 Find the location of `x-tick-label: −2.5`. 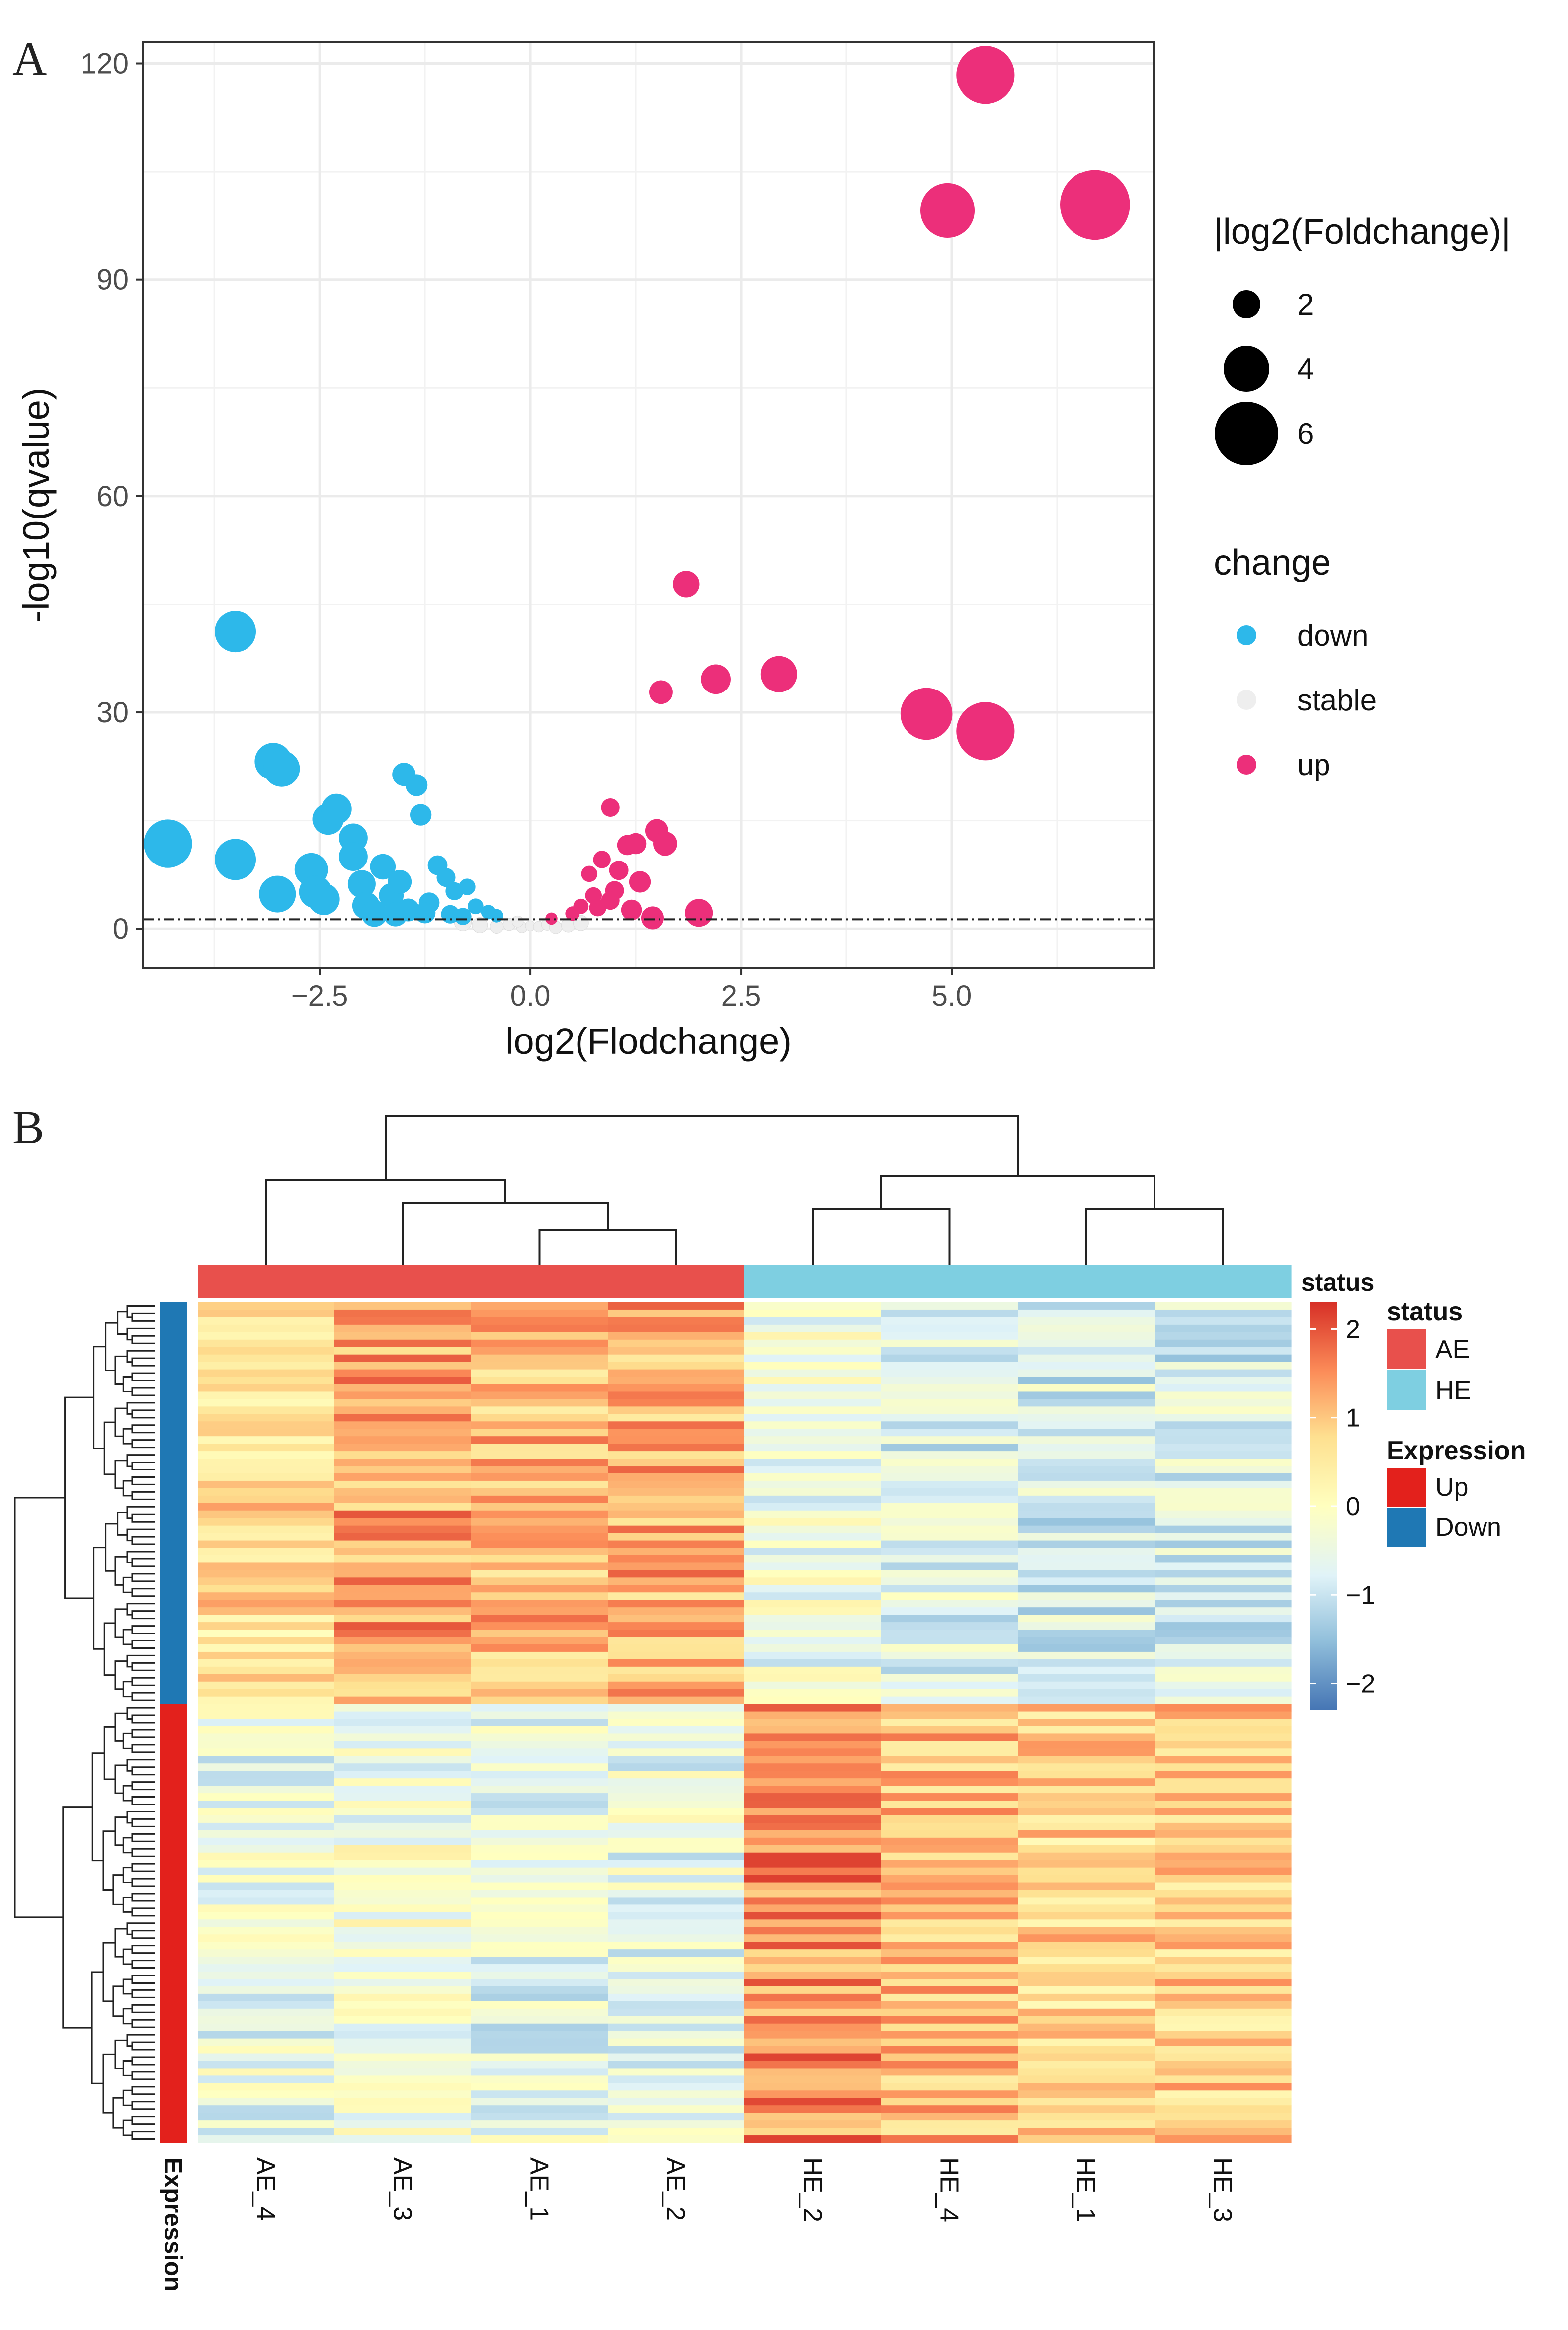

x-tick-label: −2.5 is located at coordinates (319, 996).